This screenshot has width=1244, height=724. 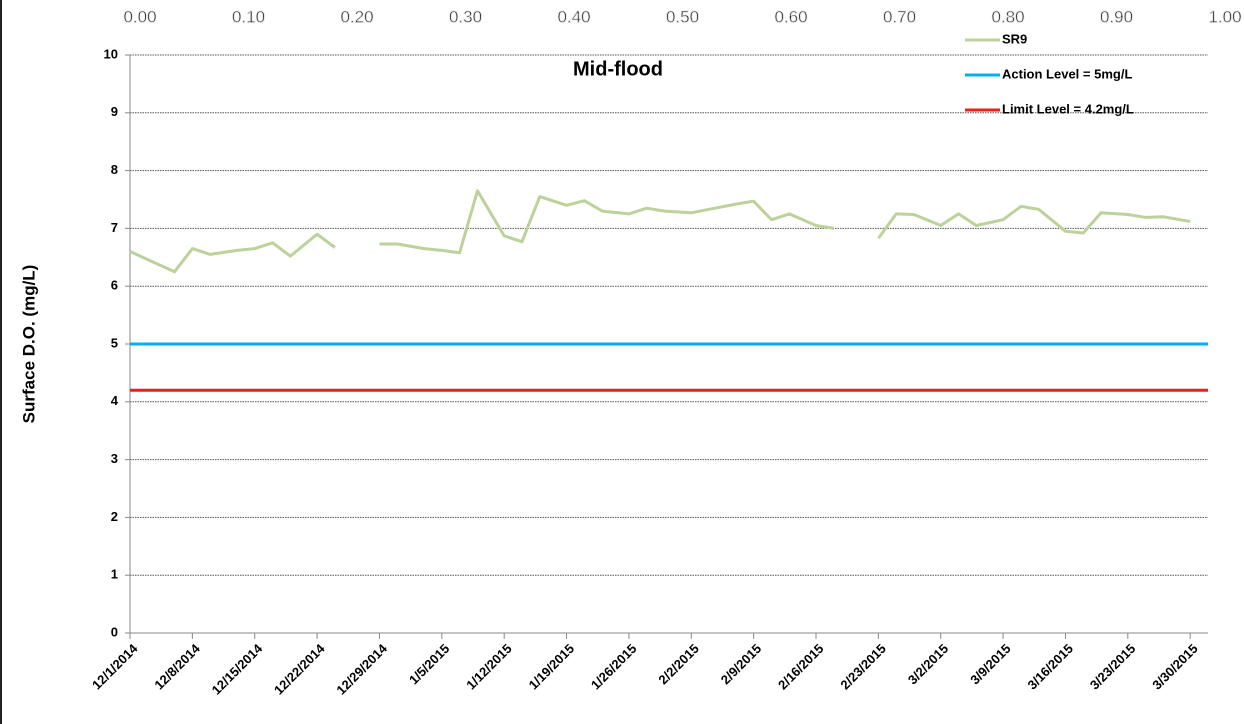 What do you see at coordinates (618, 69) in the screenshot?
I see `chart-title: Mid-flood` at bounding box center [618, 69].